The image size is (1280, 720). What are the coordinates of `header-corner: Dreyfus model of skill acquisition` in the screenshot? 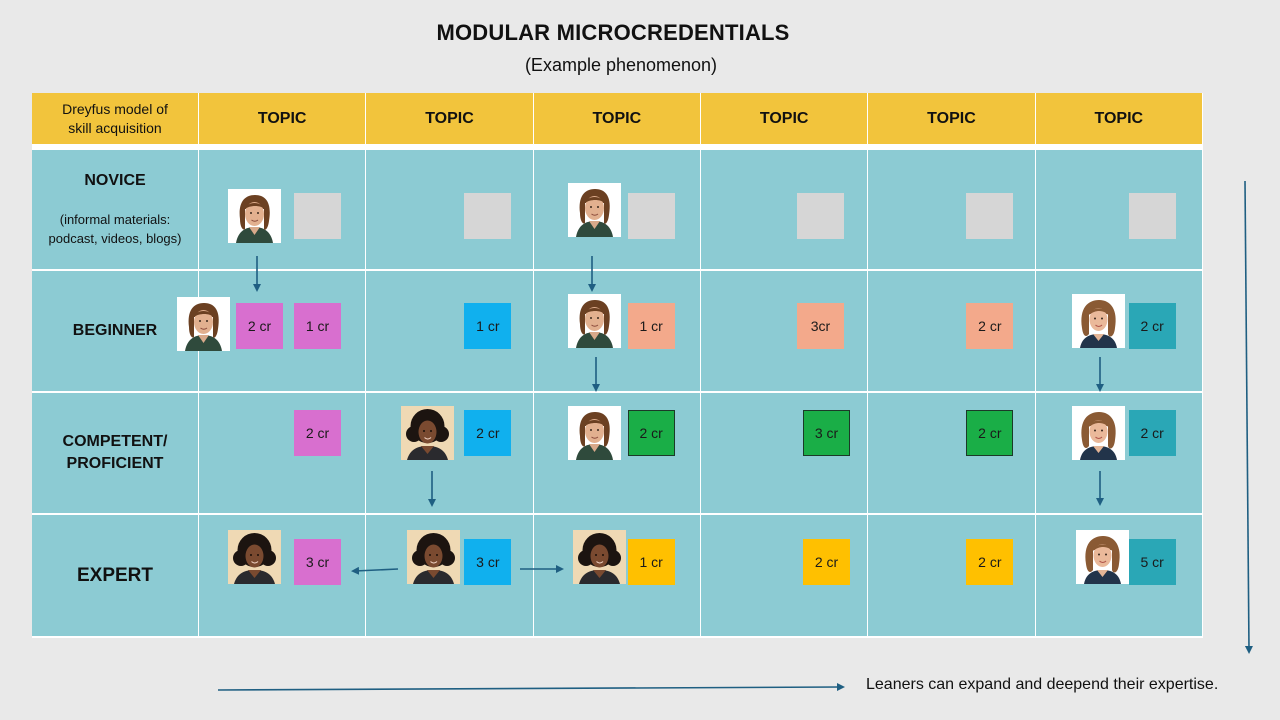 It's located at (115, 121).